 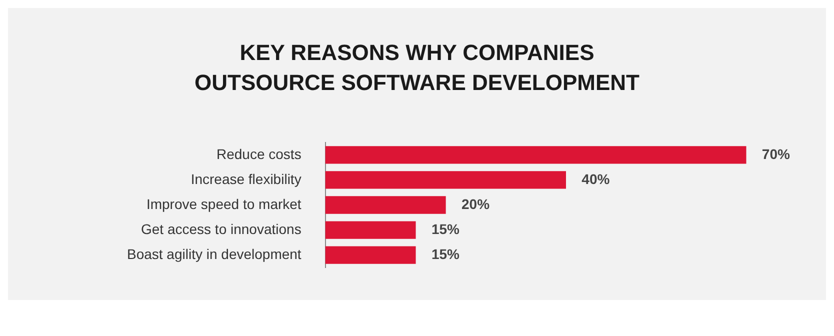 I want to click on y-tick-label: Increase flexibility, so click(x=246, y=178).